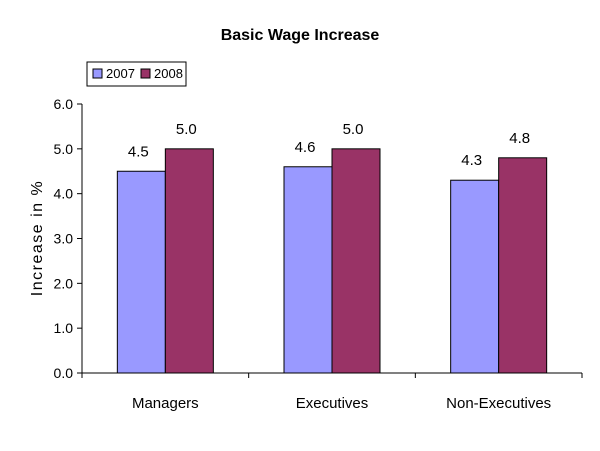  Describe the element at coordinates (305, 147) in the screenshot. I see `data-label-executives-2007: 4.6` at that location.